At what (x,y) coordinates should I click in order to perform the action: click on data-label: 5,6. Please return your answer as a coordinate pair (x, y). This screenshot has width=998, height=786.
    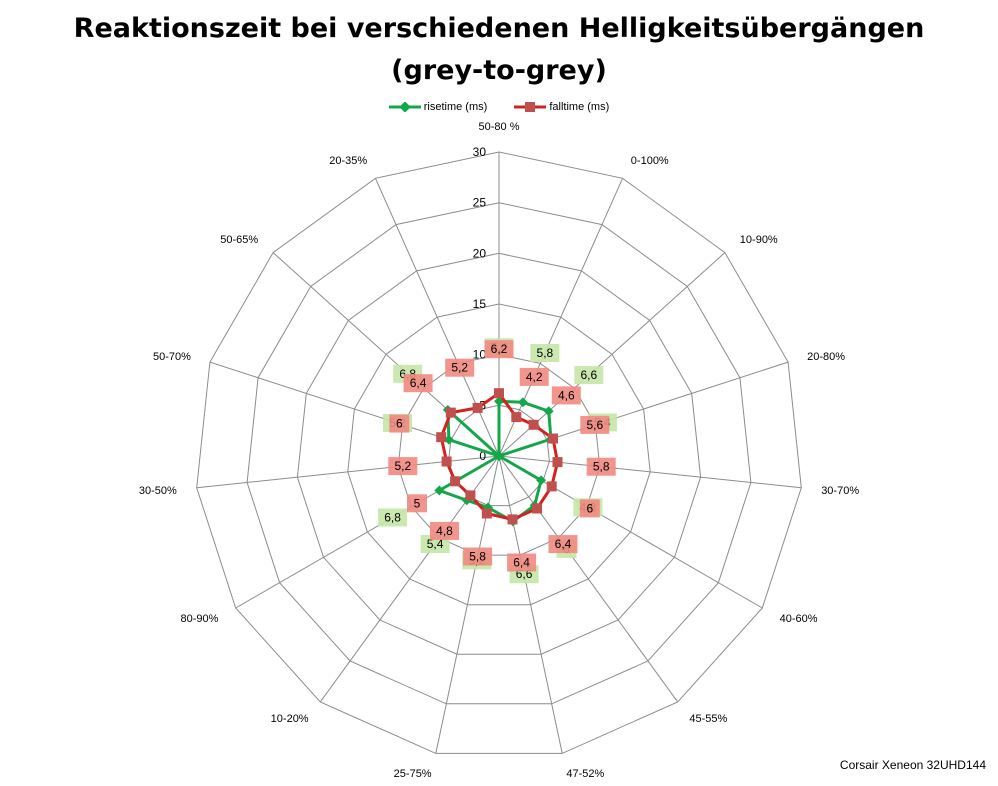
    Looking at the image, I should click on (594, 425).